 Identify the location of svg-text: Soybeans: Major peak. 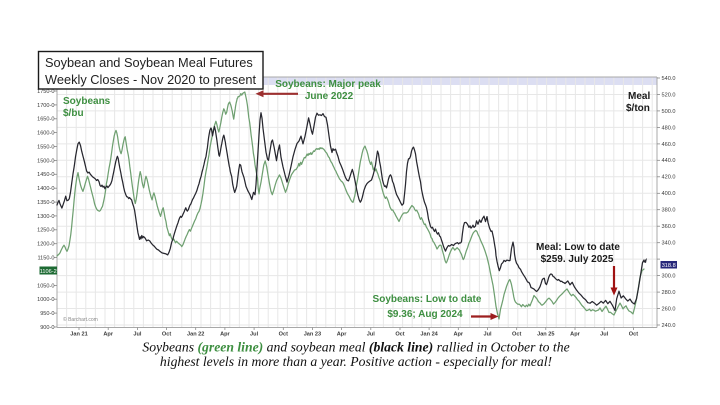
(328, 84).